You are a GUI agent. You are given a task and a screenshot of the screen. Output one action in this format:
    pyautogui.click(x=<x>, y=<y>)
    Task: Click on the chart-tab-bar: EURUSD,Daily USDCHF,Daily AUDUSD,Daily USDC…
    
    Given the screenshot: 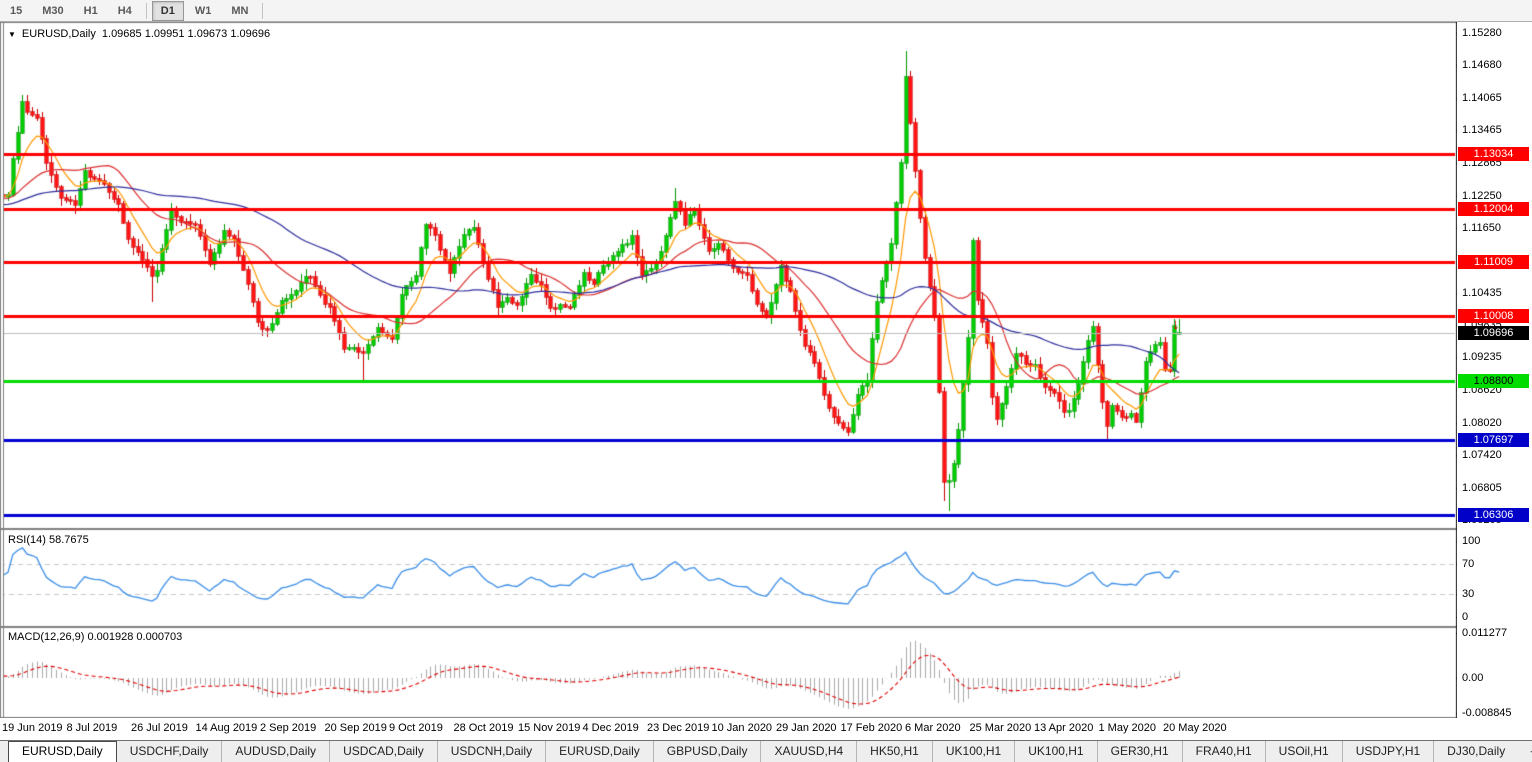 What is the action you would take?
    pyautogui.click(x=766, y=751)
    